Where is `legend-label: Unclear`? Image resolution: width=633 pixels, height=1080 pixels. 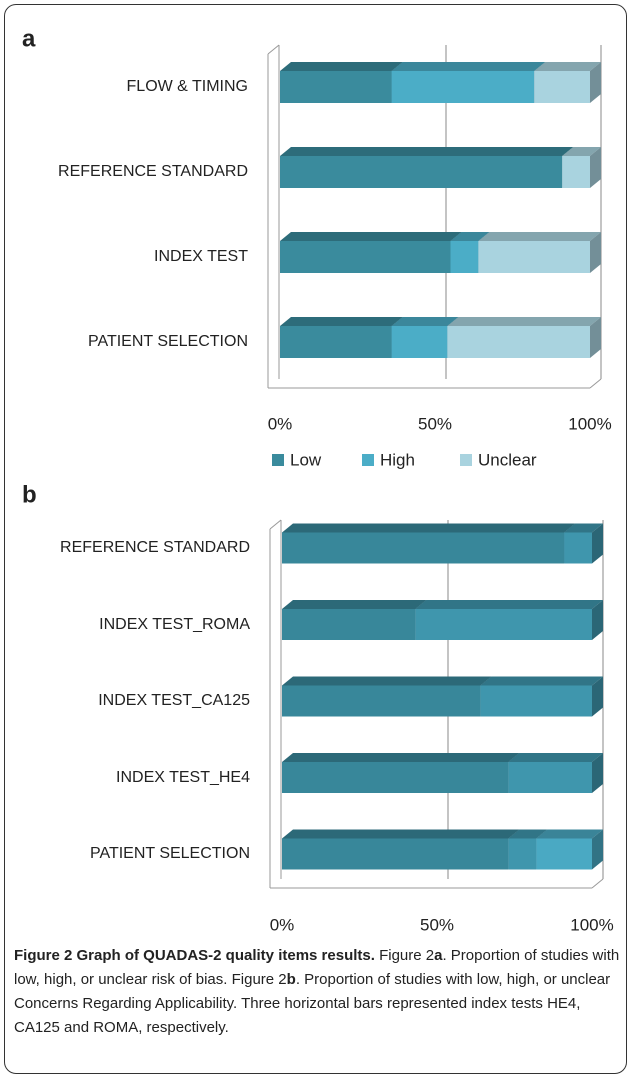 legend-label: Unclear is located at coordinates (507, 459).